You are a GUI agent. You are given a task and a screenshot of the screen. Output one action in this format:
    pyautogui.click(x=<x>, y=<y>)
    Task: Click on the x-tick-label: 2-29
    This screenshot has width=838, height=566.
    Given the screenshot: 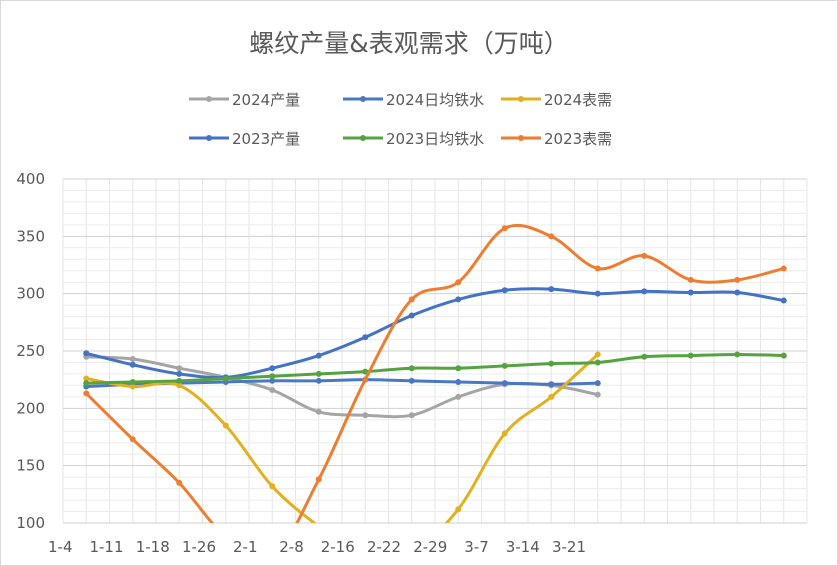 What is the action you would take?
    pyautogui.click(x=430, y=547)
    